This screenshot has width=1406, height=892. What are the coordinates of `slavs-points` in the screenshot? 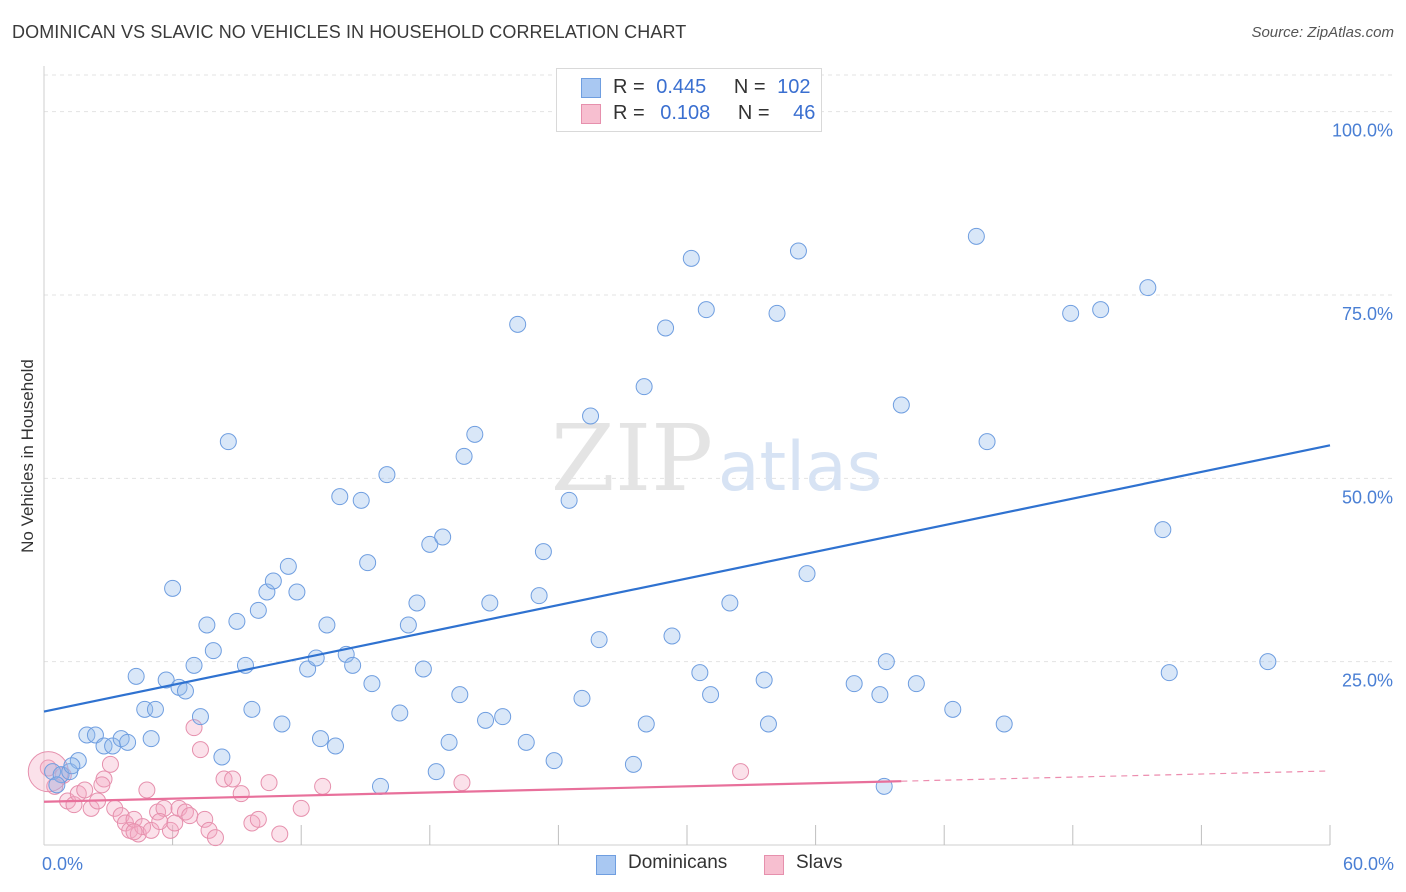 It's located at (388, 783).